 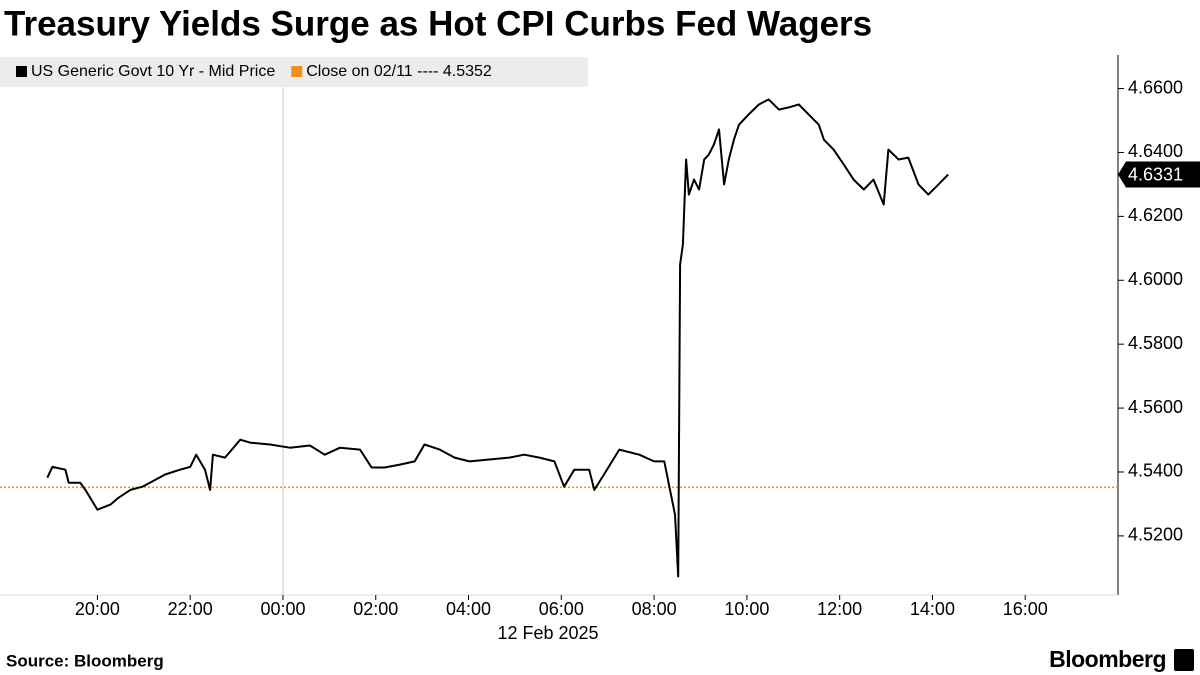 What do you see at coordinates (468, 609) in the screenshot?
I see `x-tick-label: 04:00` at bounding box center [468, 609].